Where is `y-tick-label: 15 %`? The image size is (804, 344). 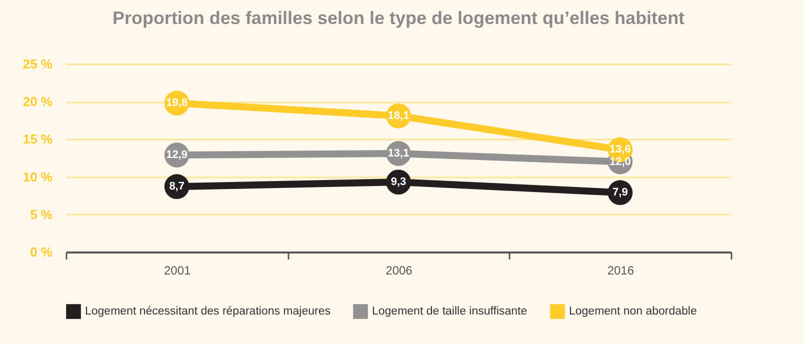
y-tick-label: 15 % is located at coordinates (37, 139).